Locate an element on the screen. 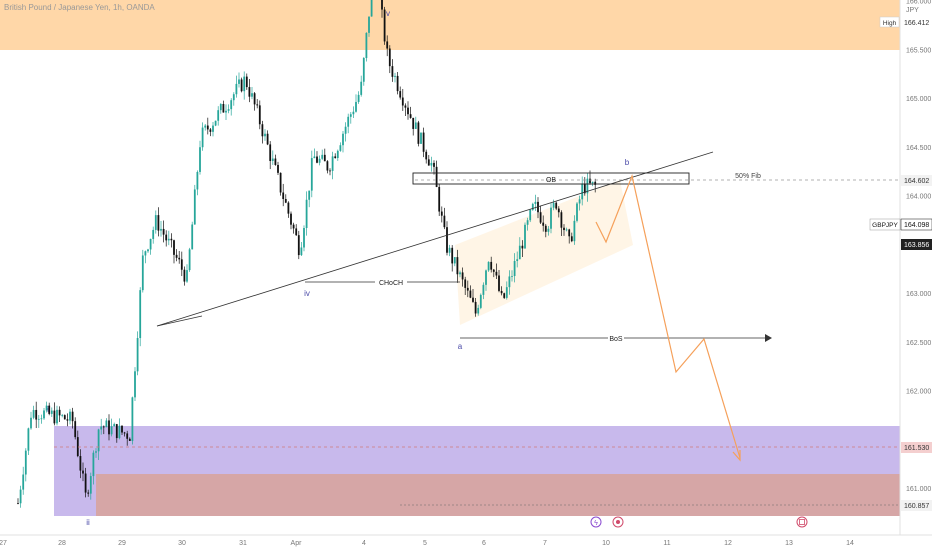  svg-text: 160.857 is located at coordinates (916, 506).